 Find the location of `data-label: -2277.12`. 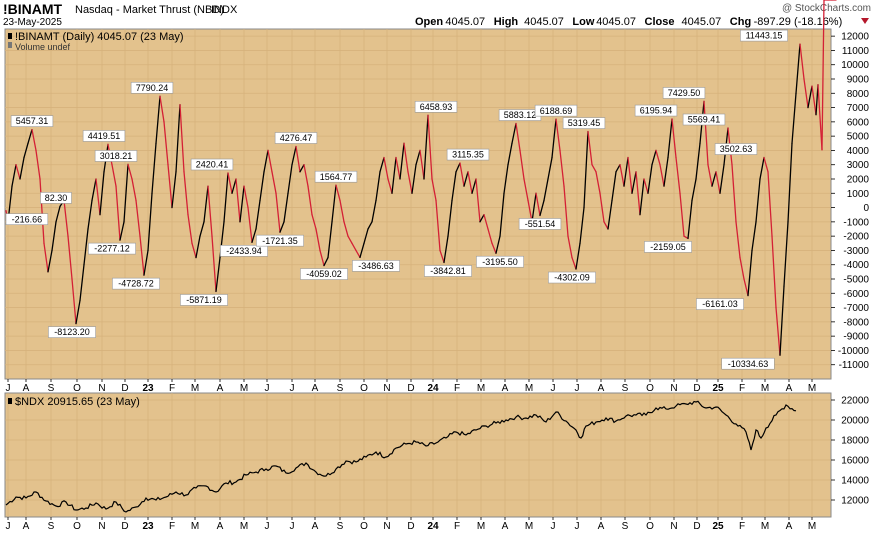

data-label: -2277.12 is located at coordinates (112, 249).